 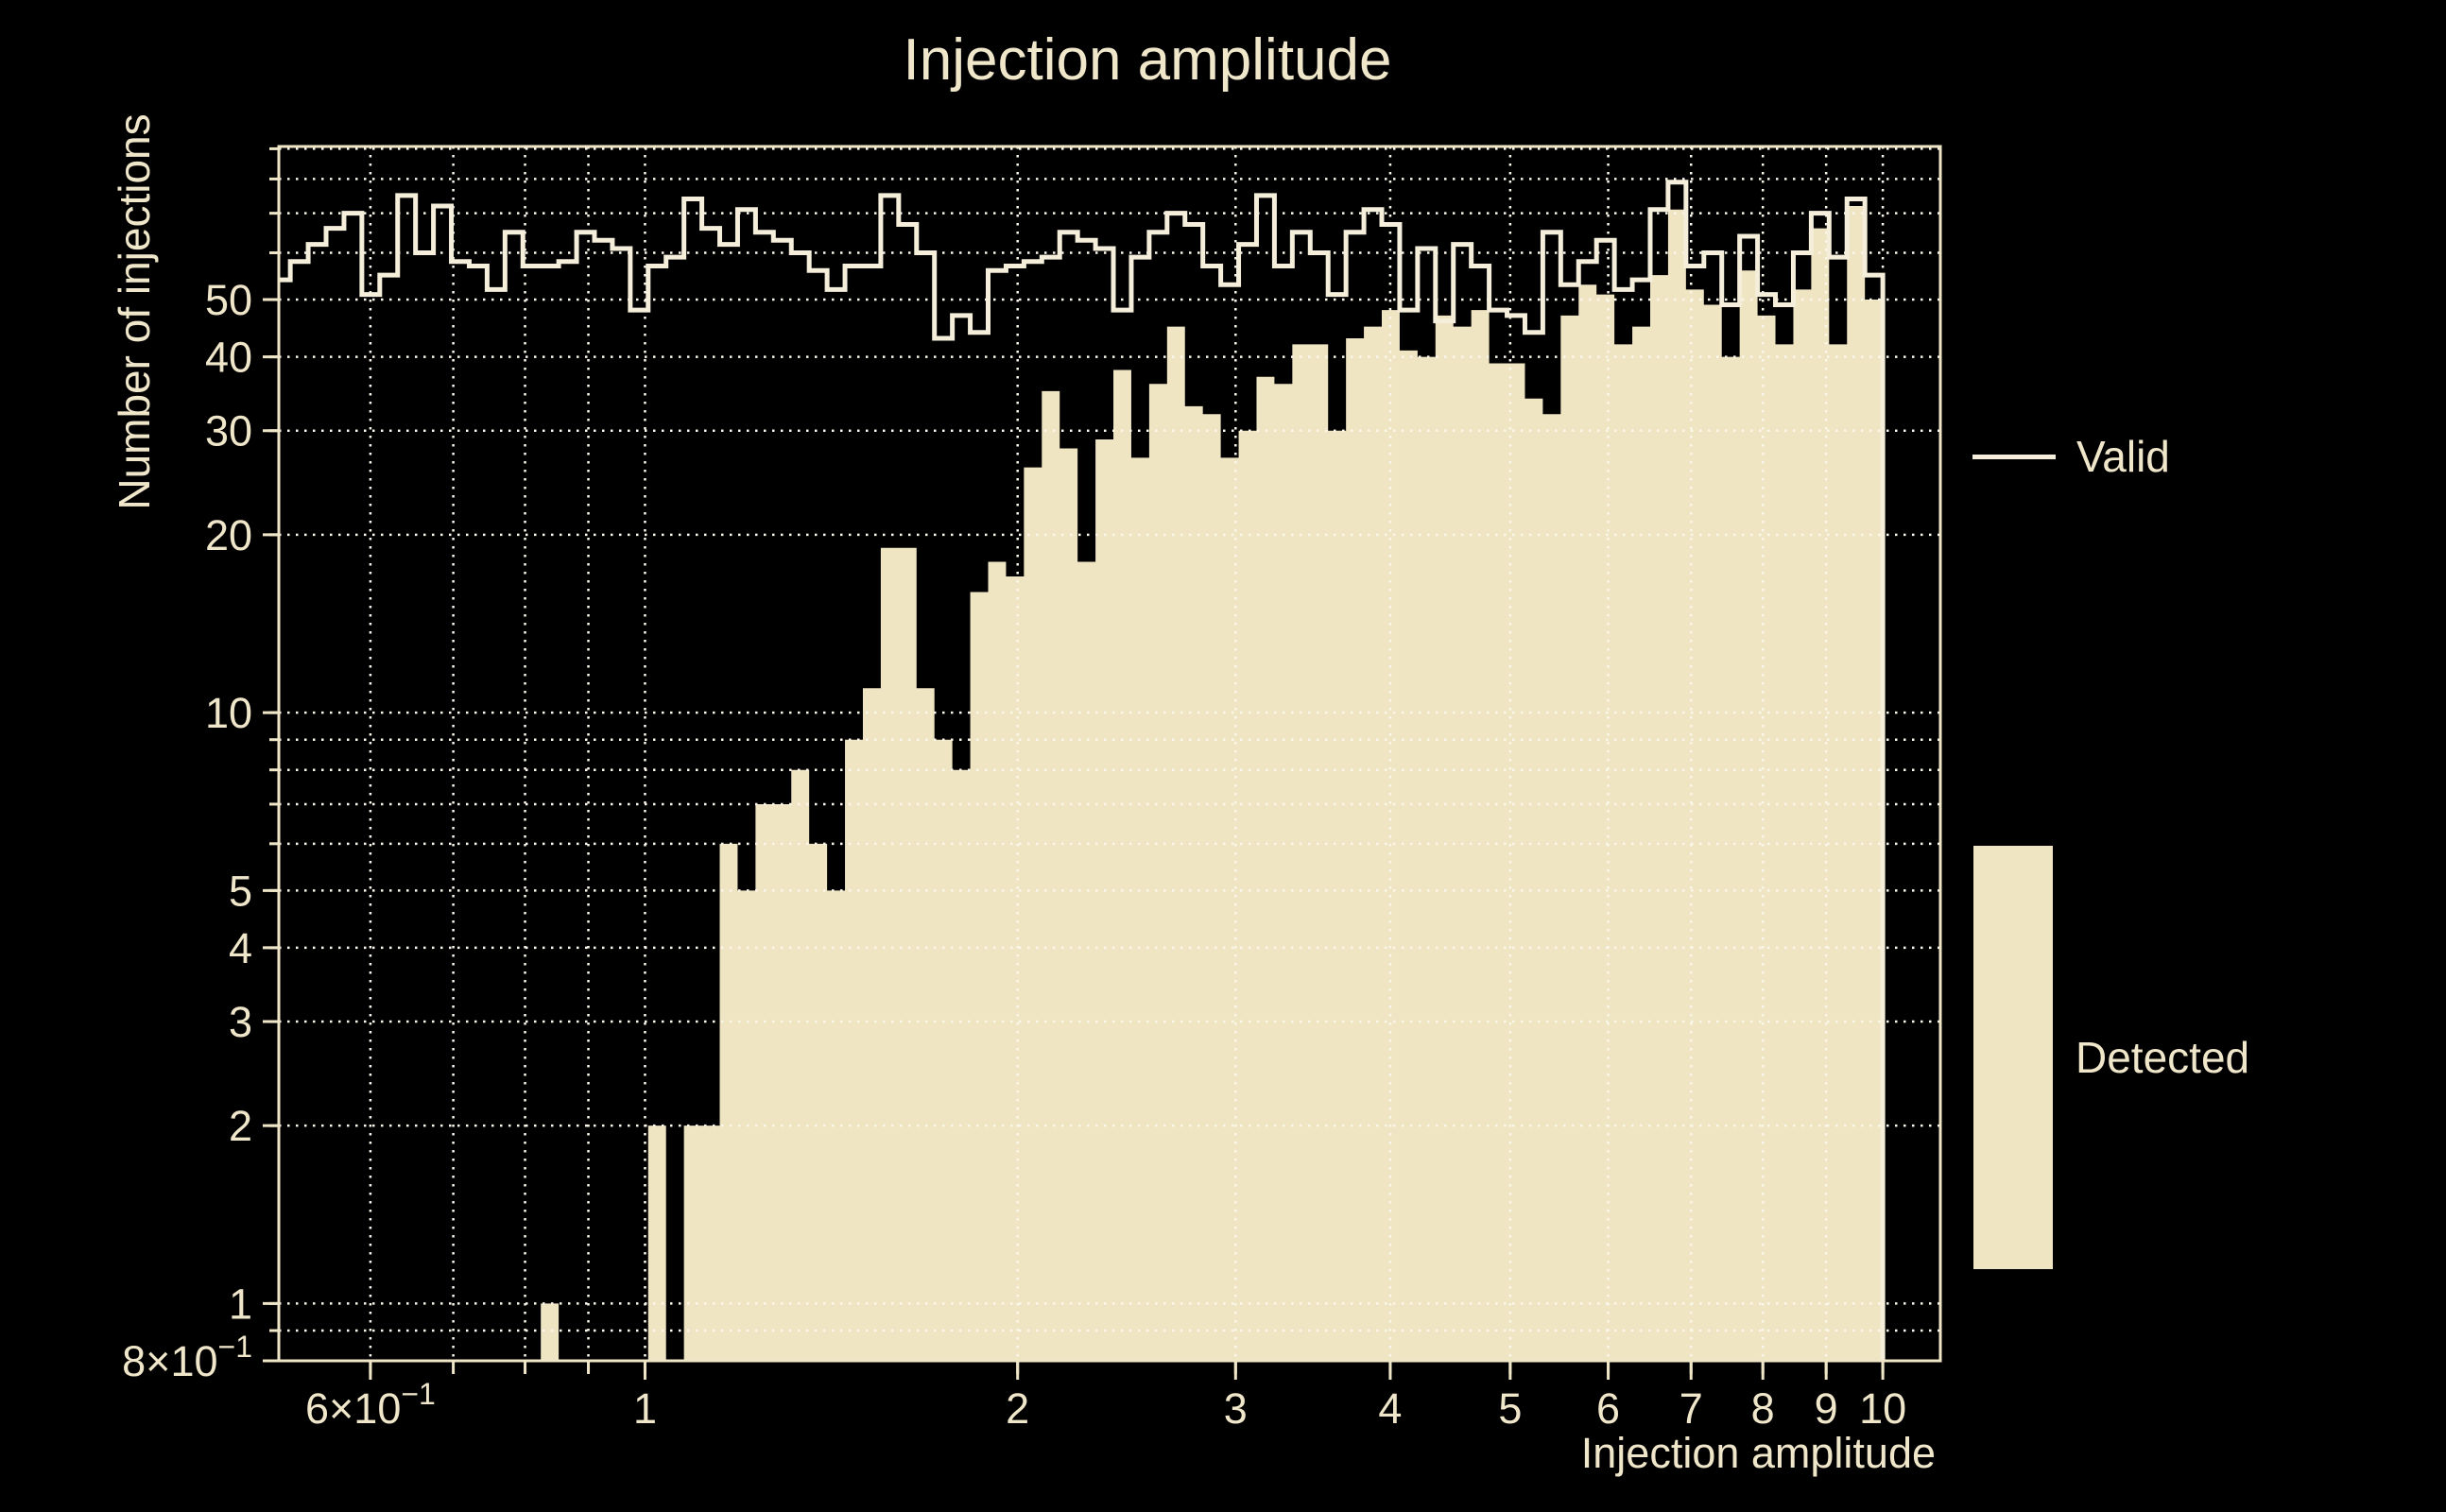 What do you see at coordinates (187, 1357) in the screenshot?
I see `y-tick-label: 8×10⁻¹` at bounding box center [187, 1357].